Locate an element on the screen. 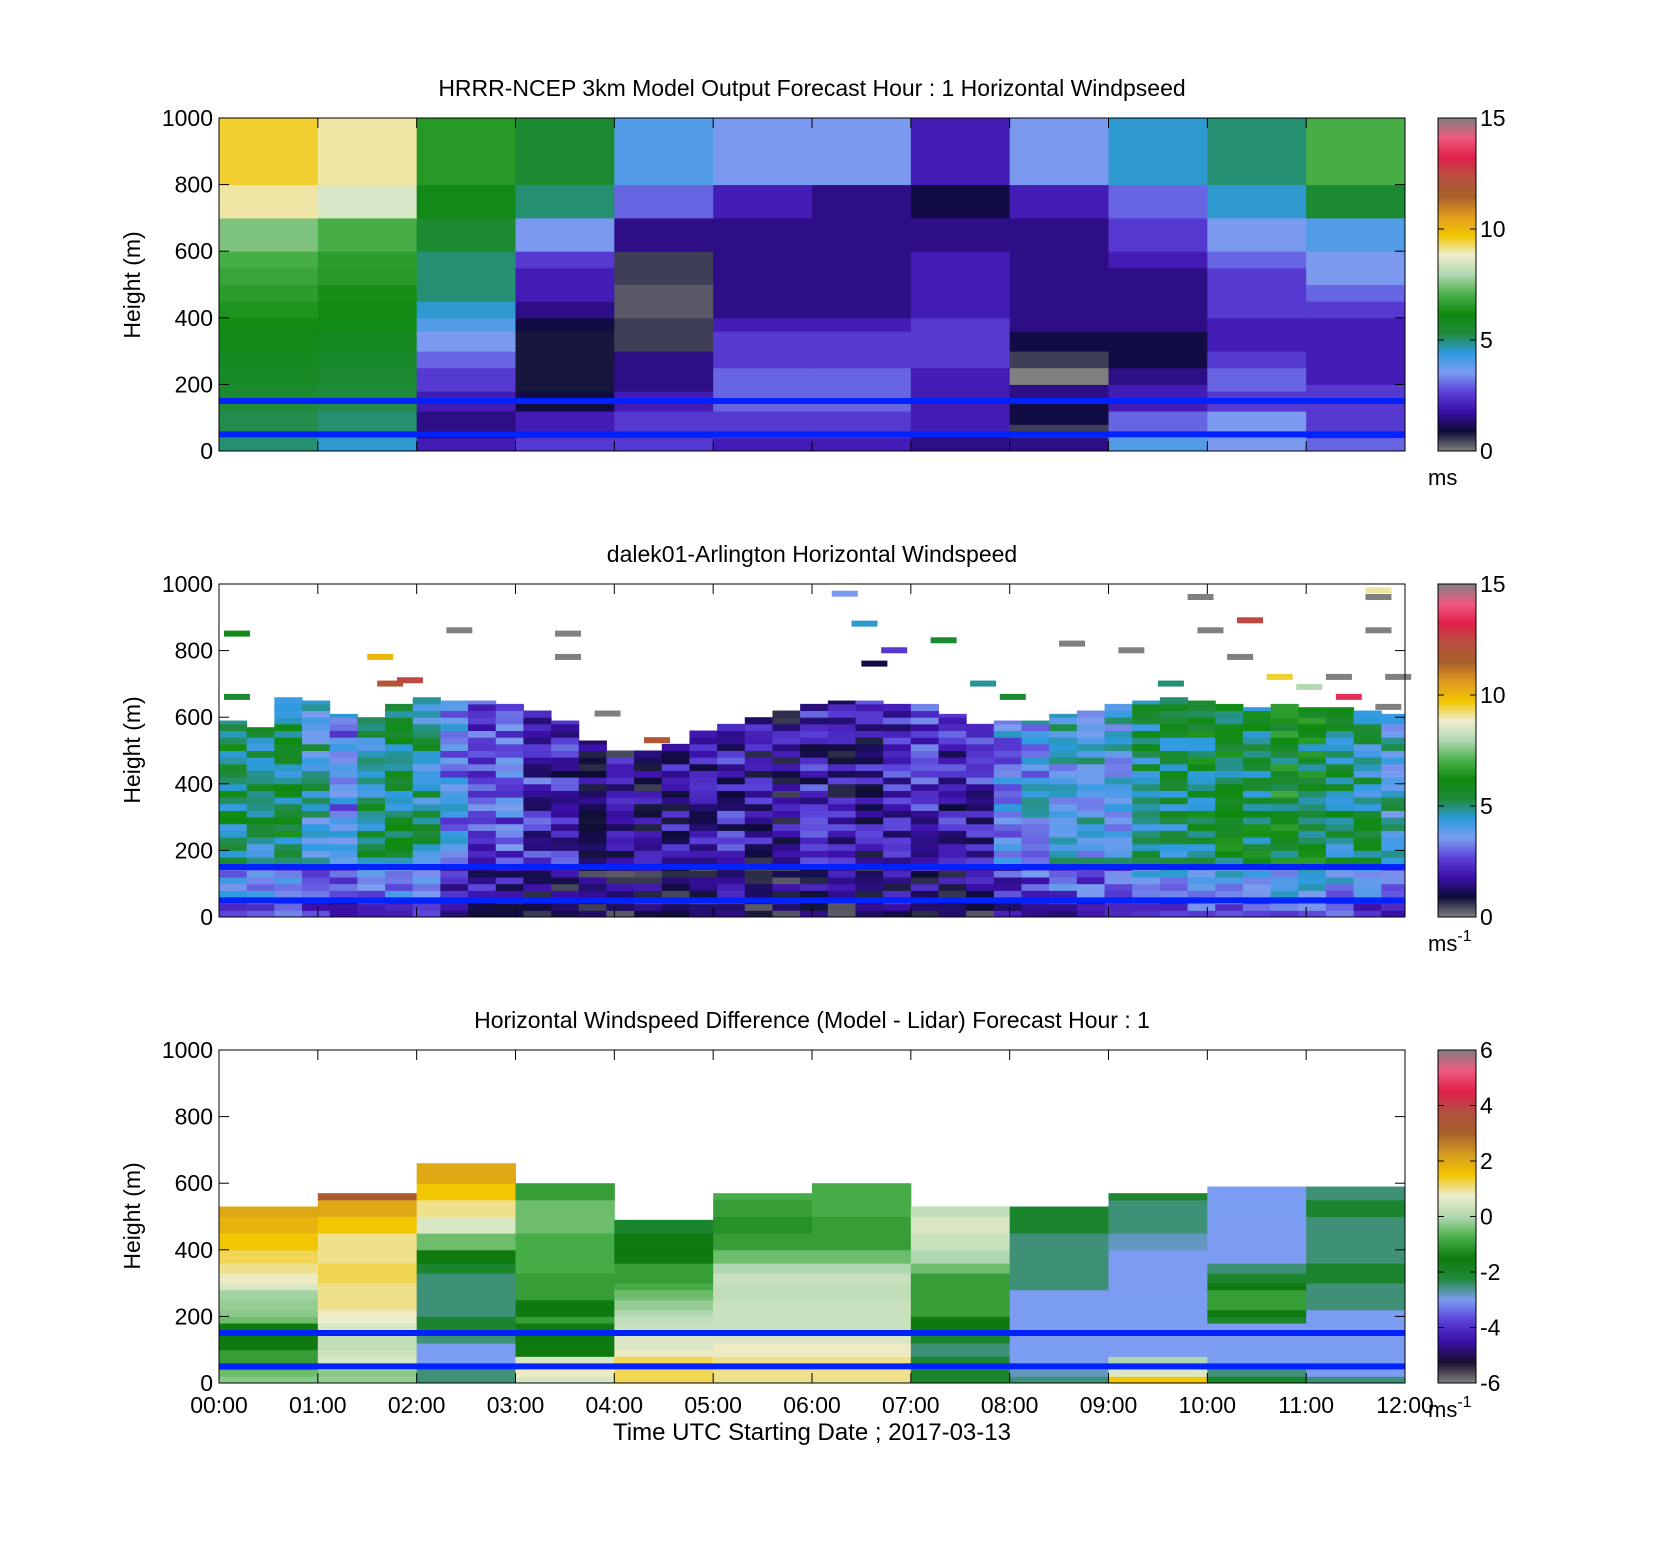 This screenshot has height=1561, width=1680. x-axis-label: Time UTC Starting Date ; 2017-03-13 is located at coordinates (812, 1432).